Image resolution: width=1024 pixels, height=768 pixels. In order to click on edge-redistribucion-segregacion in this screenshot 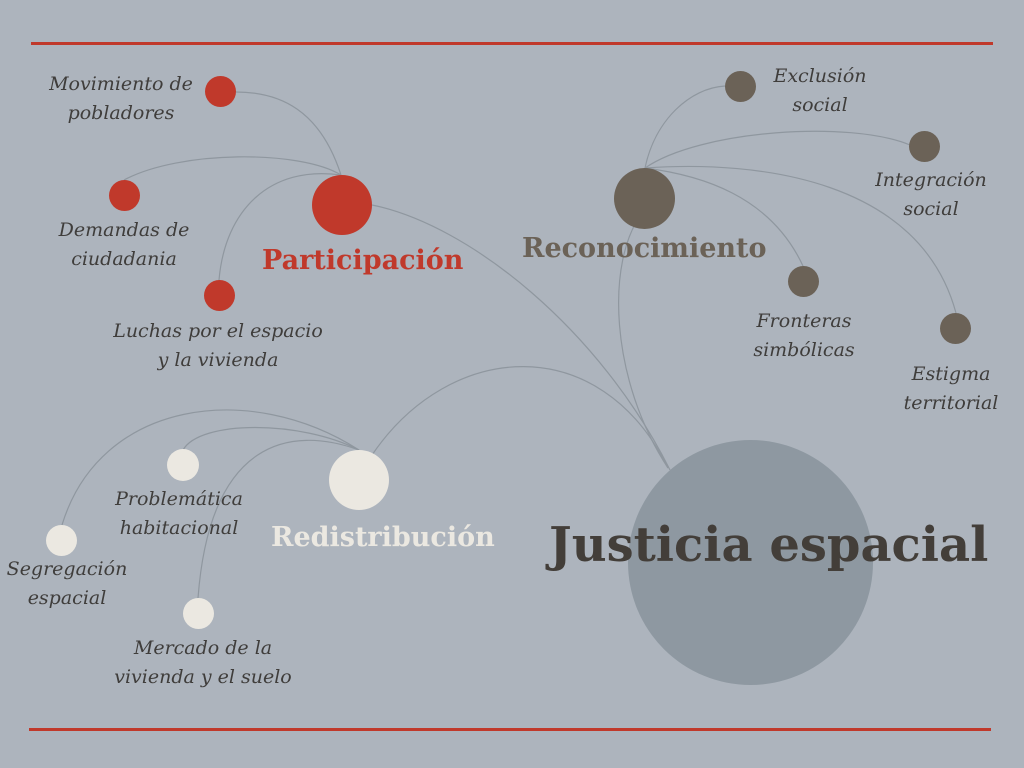, I will do `click(210, 467)`.